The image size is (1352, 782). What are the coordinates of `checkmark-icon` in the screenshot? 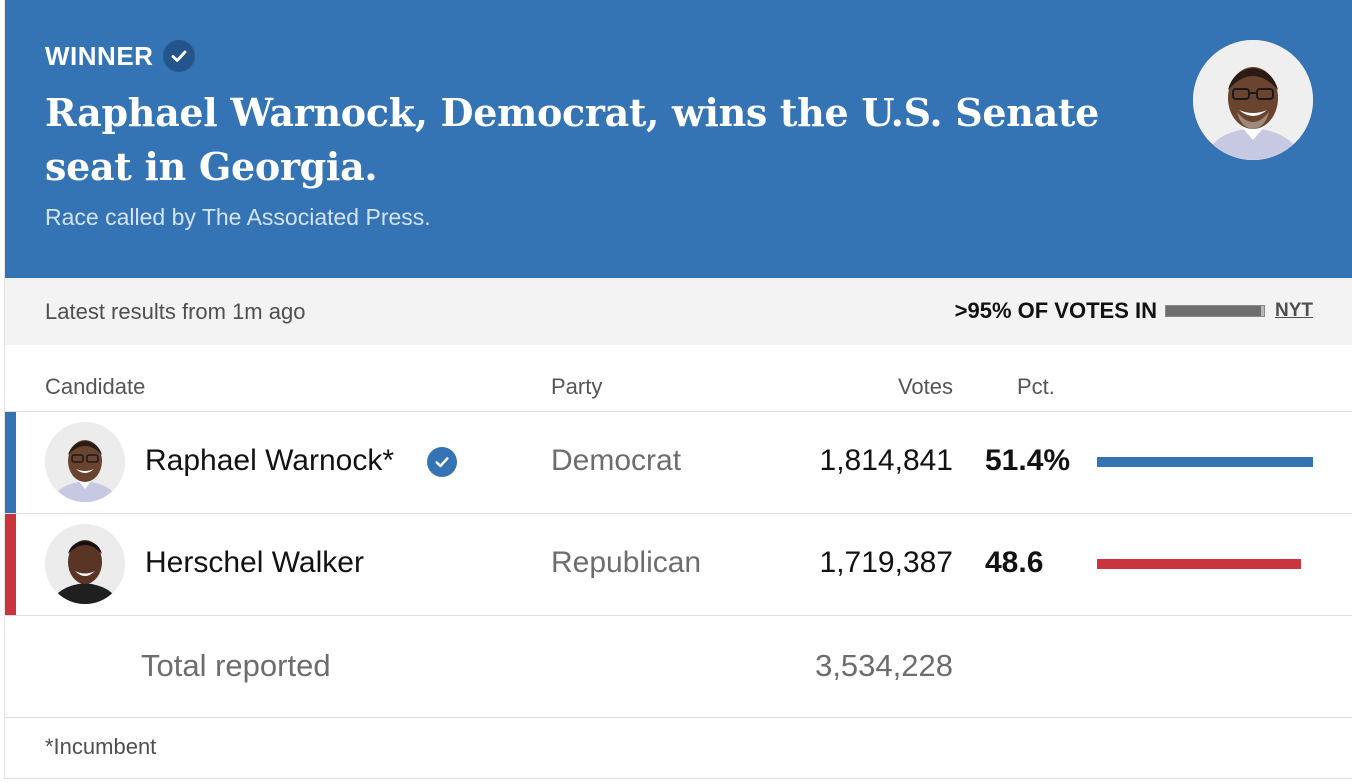 It's located at (179, 56).